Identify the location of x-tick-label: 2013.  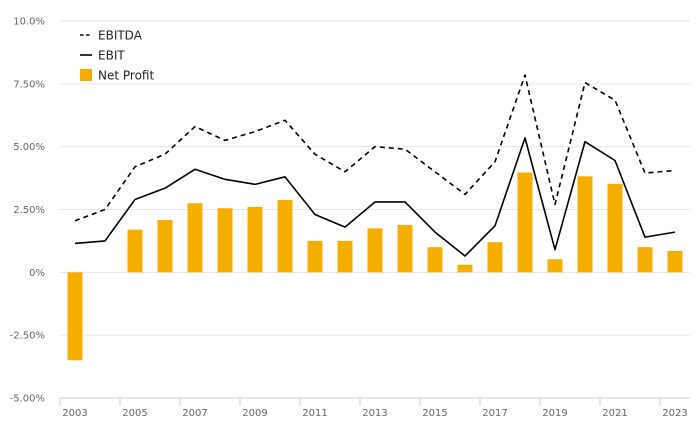
(374, 413).